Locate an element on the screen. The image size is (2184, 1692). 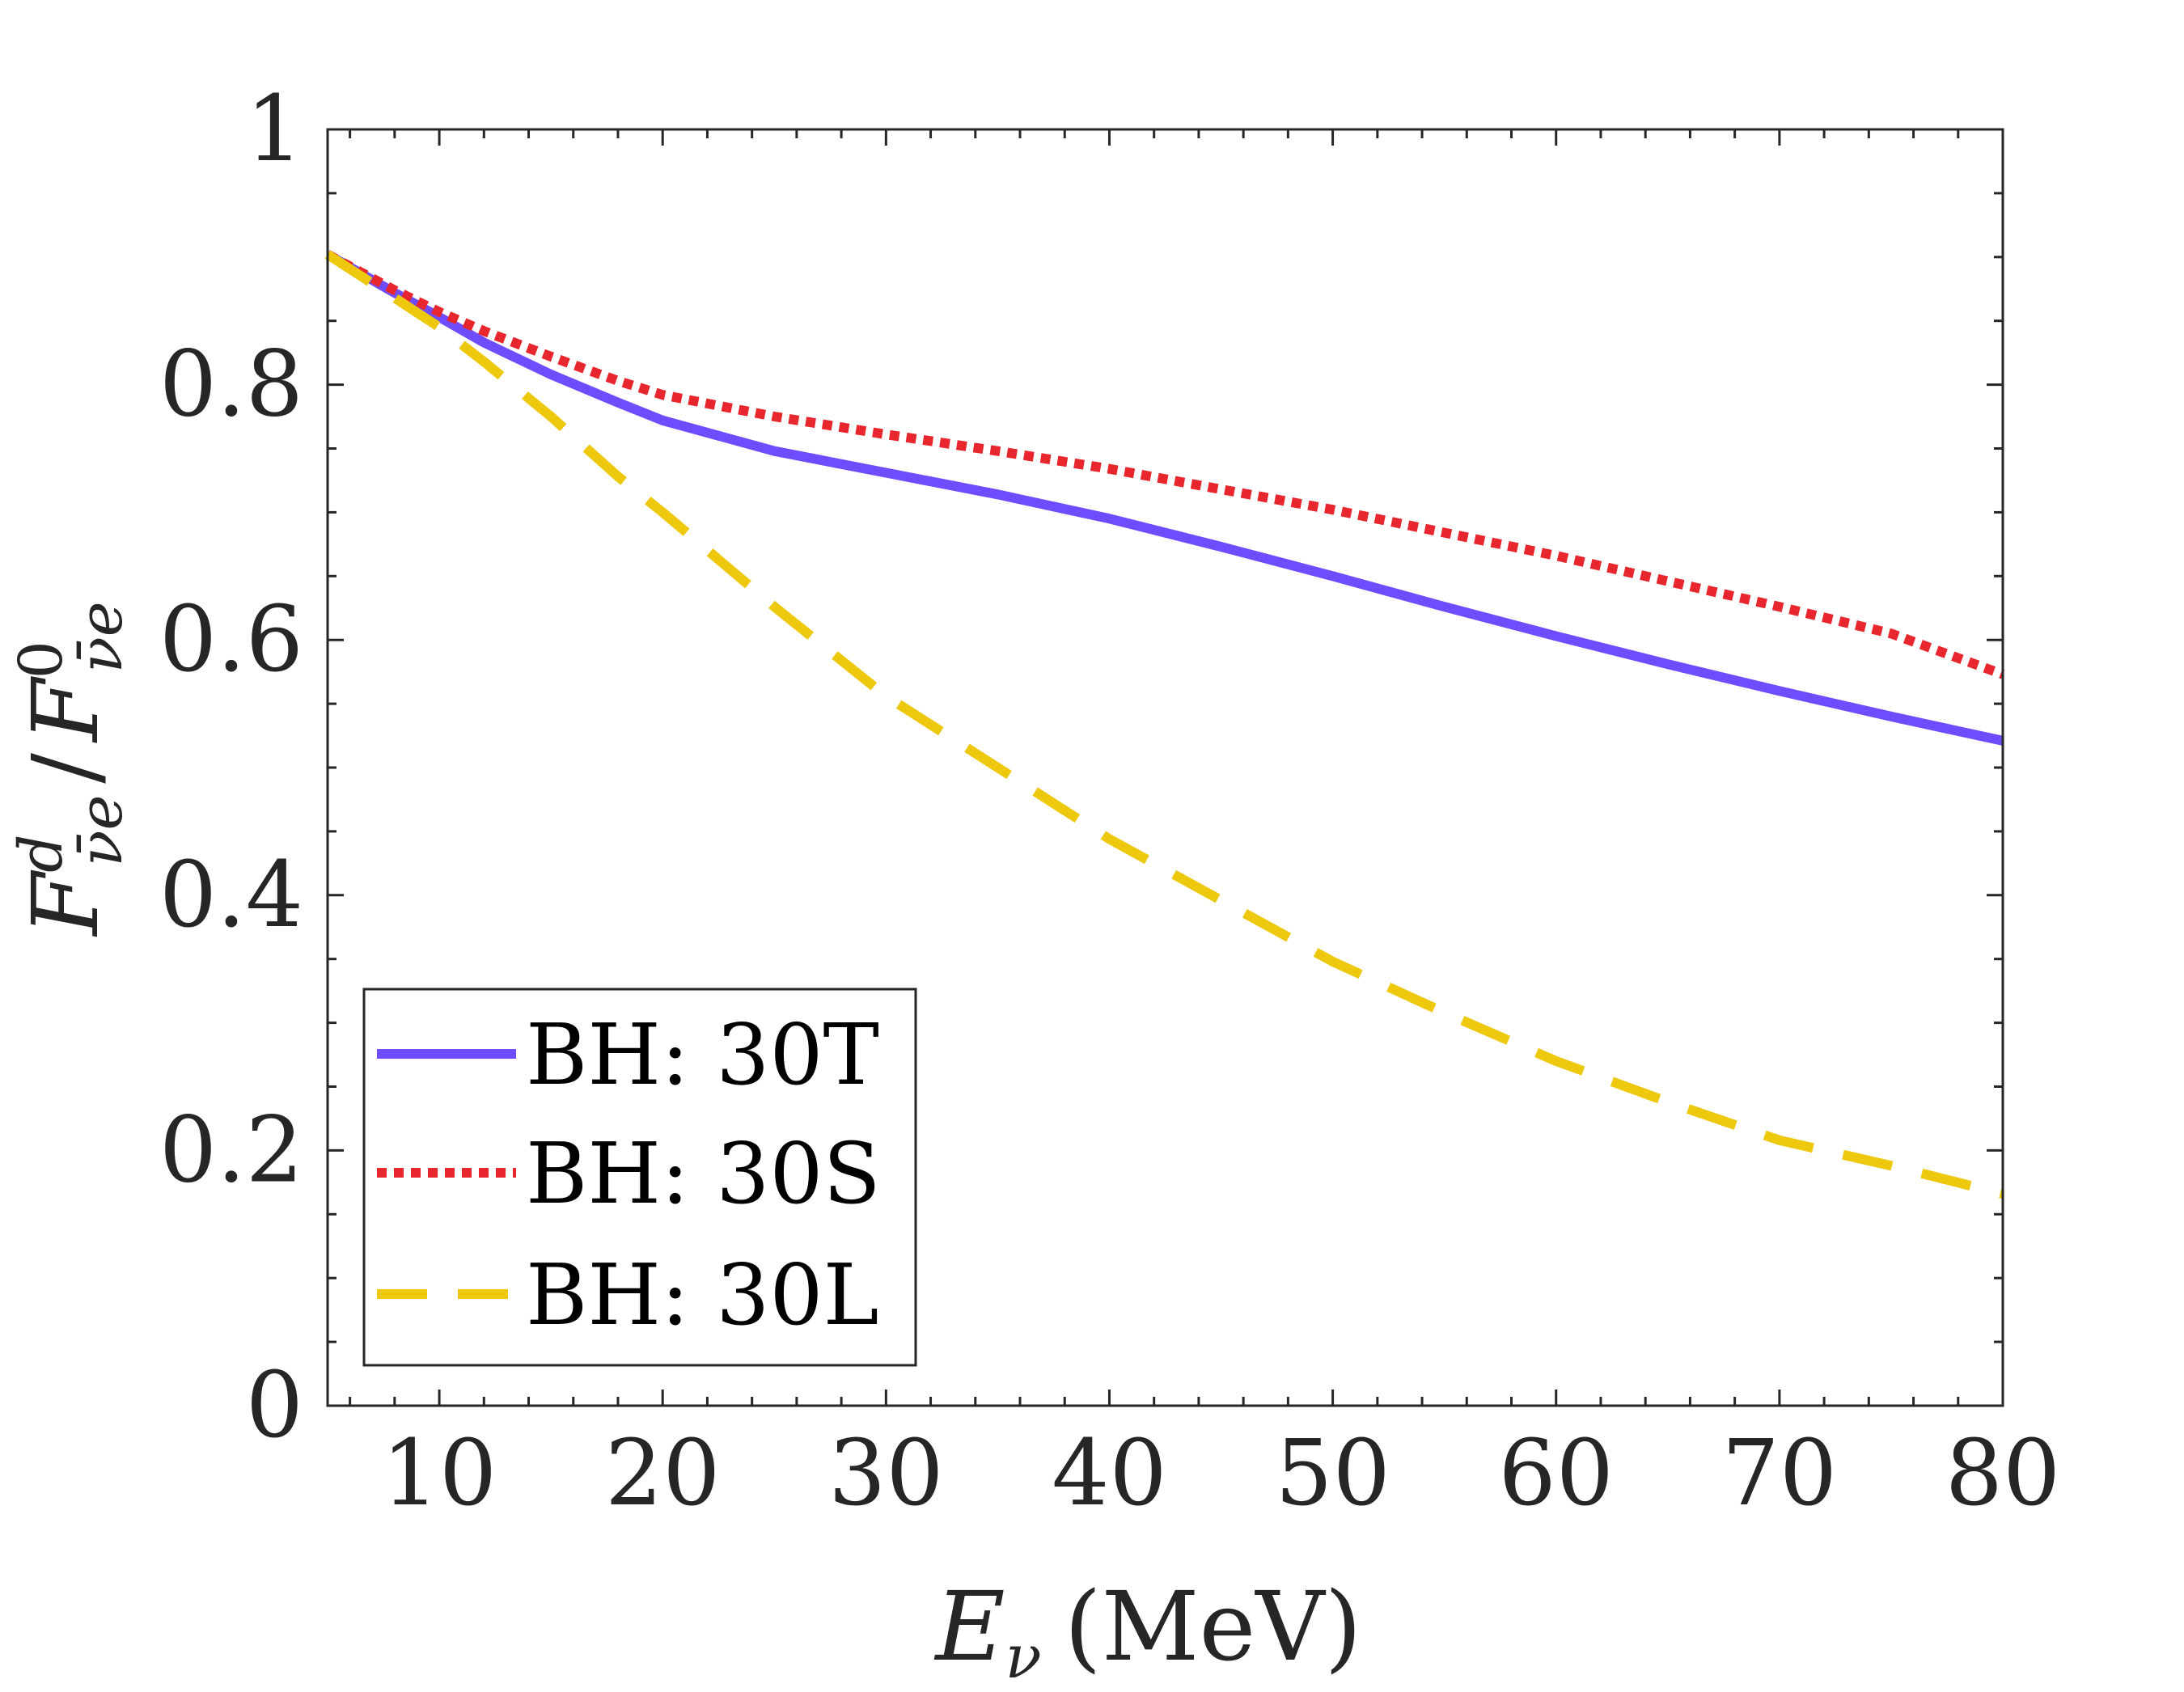
y-axis-label: Fdν̄e/F0ν̄e is located at coordinates (71, 769).